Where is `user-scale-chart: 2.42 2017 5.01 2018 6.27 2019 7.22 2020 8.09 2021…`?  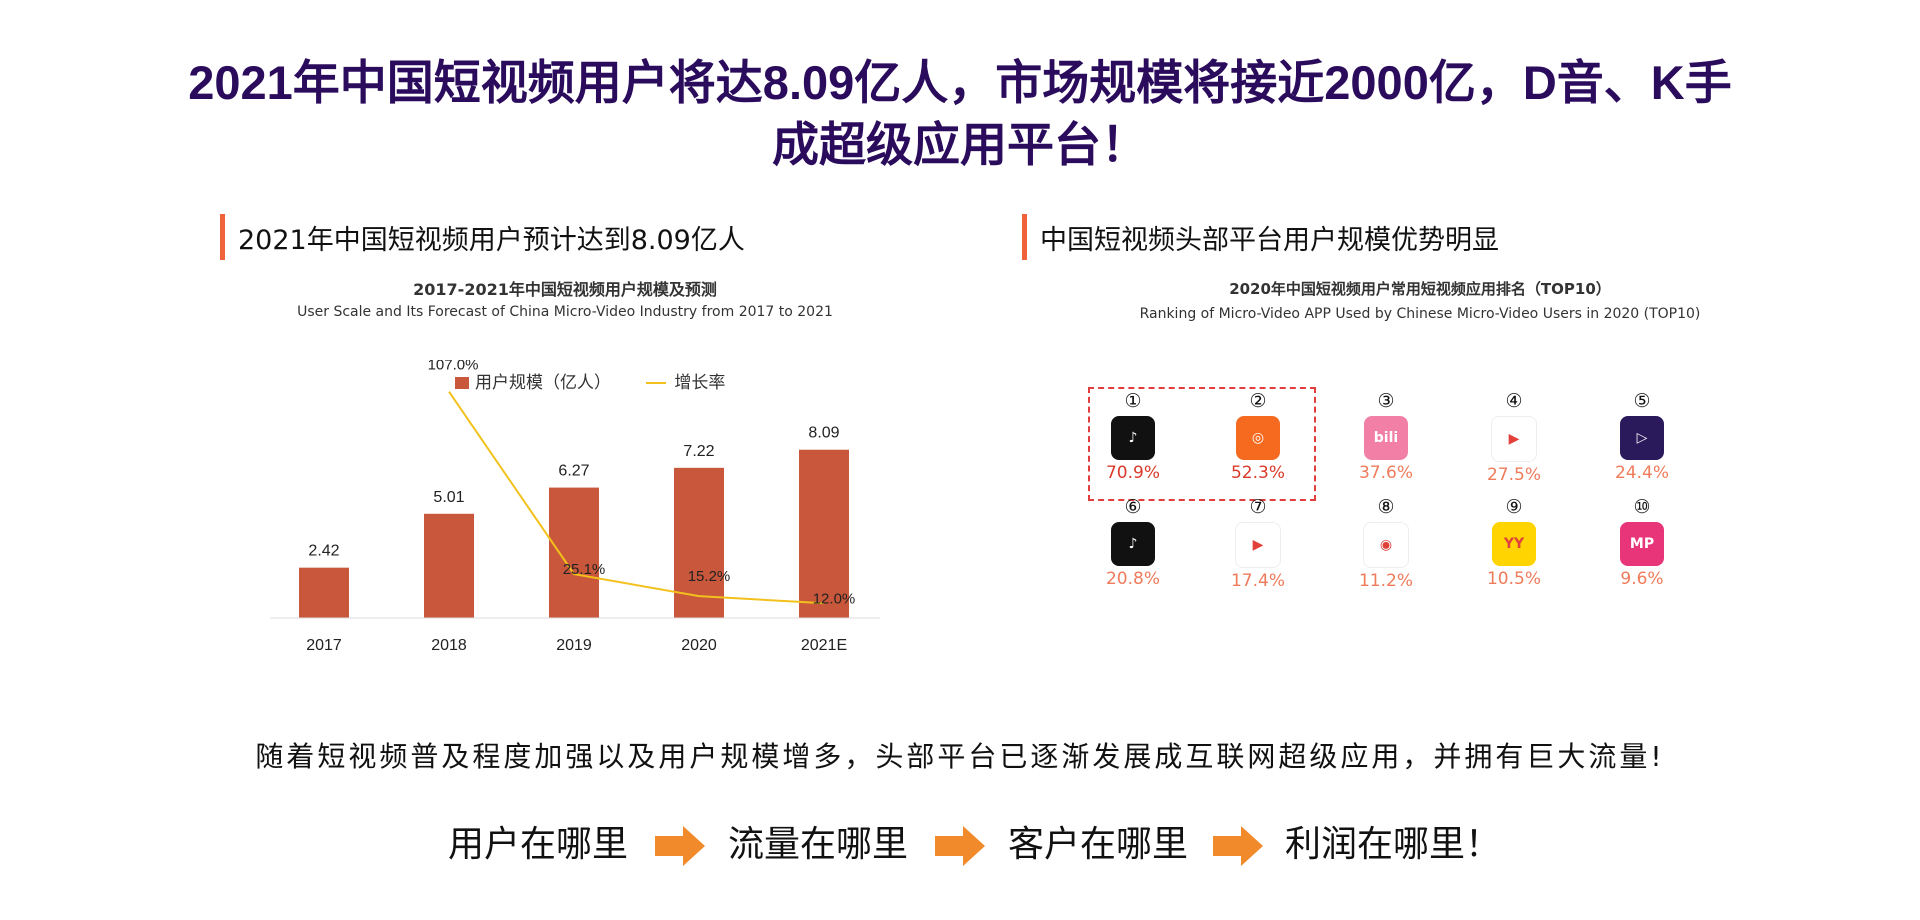 user-scale-chart: 2.42 2017 5.01 2018 6.27 2019 7.22 2020 8.09 2021… is located at coordinates (575, 507).